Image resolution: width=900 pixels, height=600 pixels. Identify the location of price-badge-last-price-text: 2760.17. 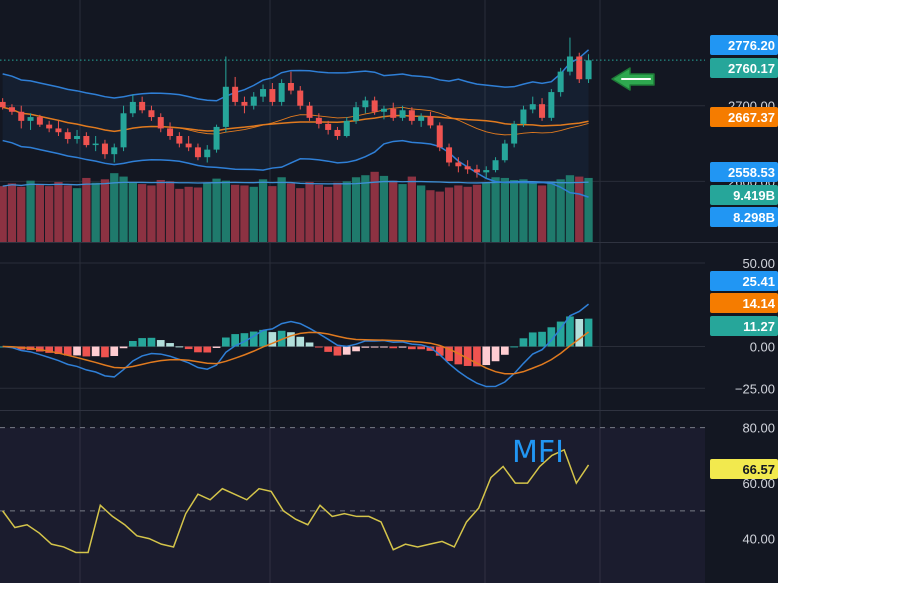
(751, 68).